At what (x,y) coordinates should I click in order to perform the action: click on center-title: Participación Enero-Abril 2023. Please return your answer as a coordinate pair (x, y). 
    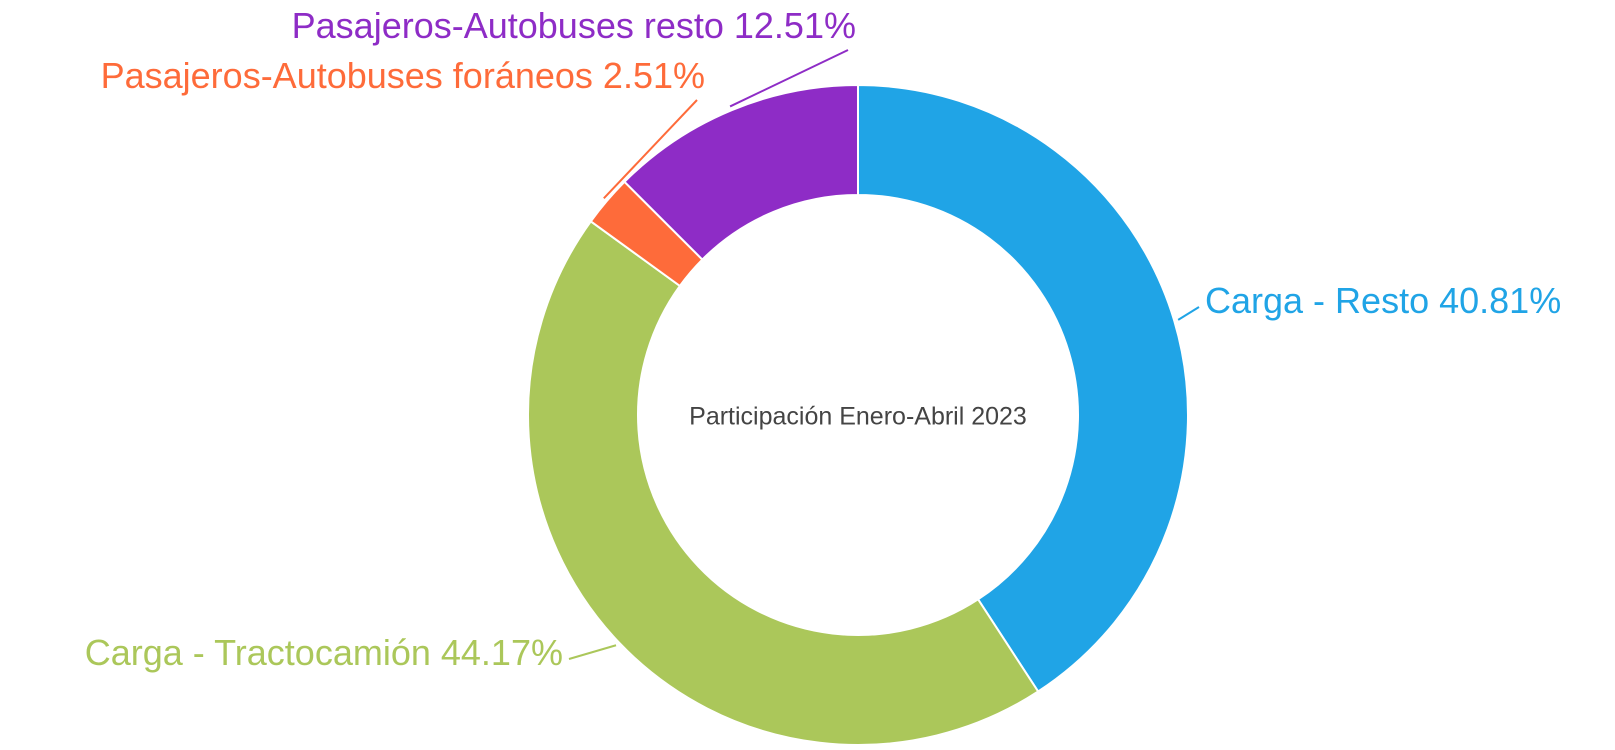
    Looking at the image, I should click on (858, 417).